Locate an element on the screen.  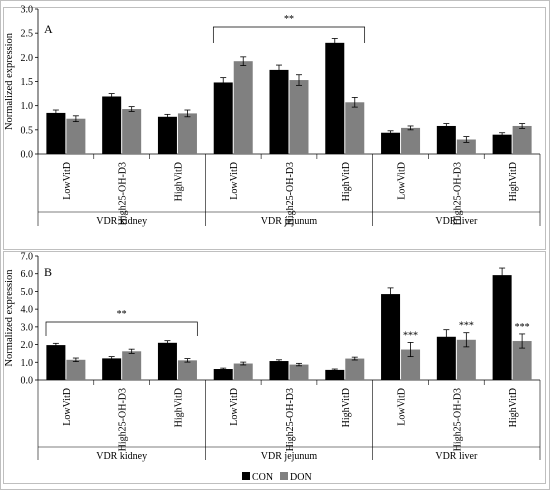
legend-swatch-don is located at coordinates (284, 476).